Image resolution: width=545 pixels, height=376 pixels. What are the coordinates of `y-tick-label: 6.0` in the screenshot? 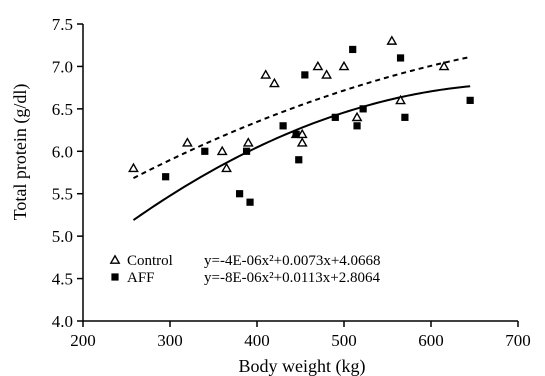 It's located at (62, 151).